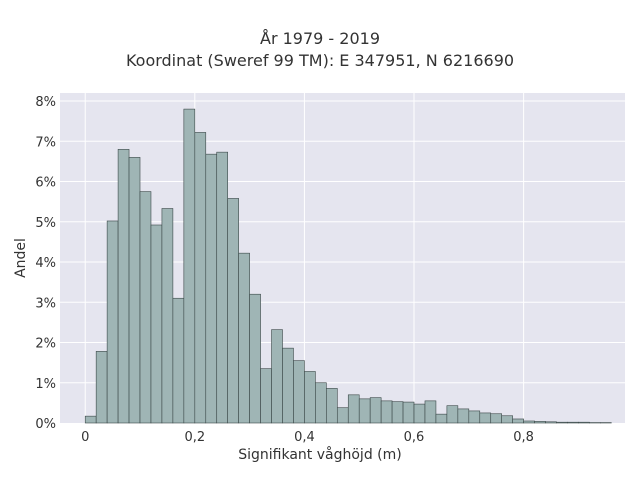 The image size is (640, 480). I want to click on x-tick-label: 0,2, so click(194, 437).